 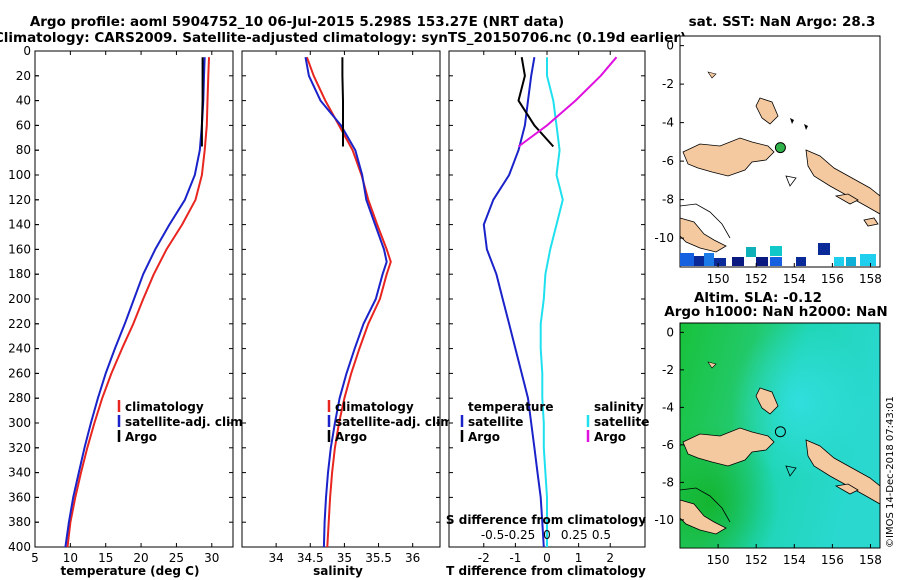 What do you see at coordinates (27, 51) in the screenshot?
I see `depth-tick-label: 0` at bounding box center [27, 51].